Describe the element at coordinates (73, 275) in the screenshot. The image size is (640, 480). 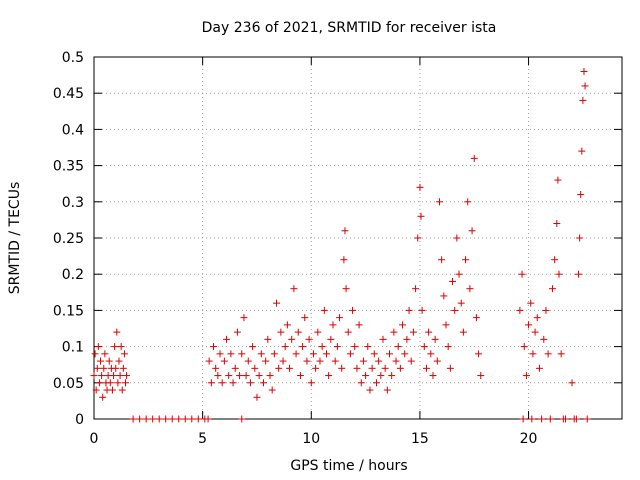
I see `y-tick-label: 0.2` at that location.